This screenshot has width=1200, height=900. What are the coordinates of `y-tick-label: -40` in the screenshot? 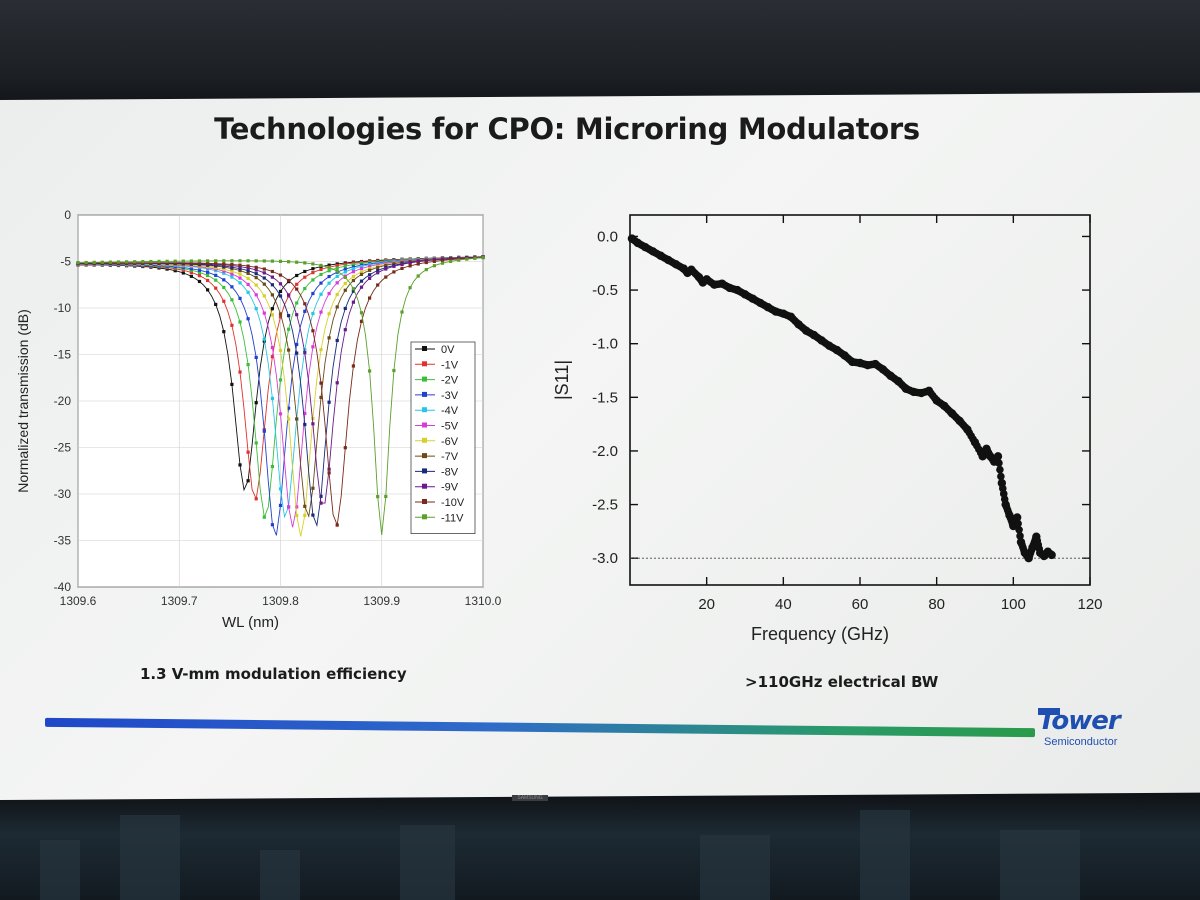 It's located at (63, 587).